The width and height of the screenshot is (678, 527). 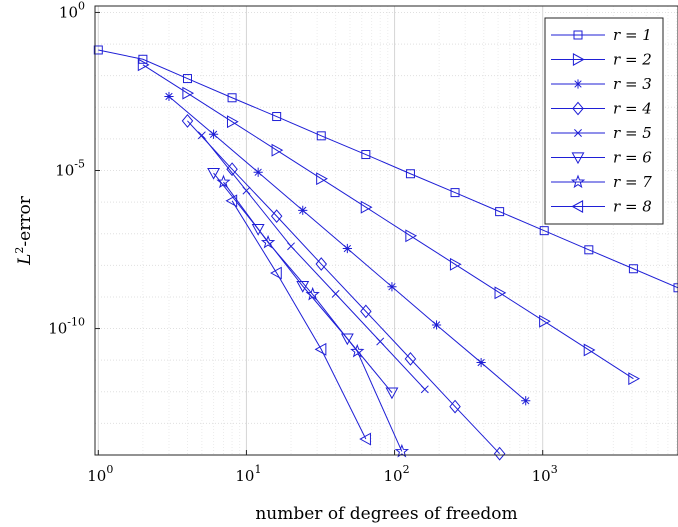 I want to click on legend: r = 1 r = 2 r = 3 r = 4 r = 5 r = 6 r = 7 r = 8, so click(x=604, y=121).